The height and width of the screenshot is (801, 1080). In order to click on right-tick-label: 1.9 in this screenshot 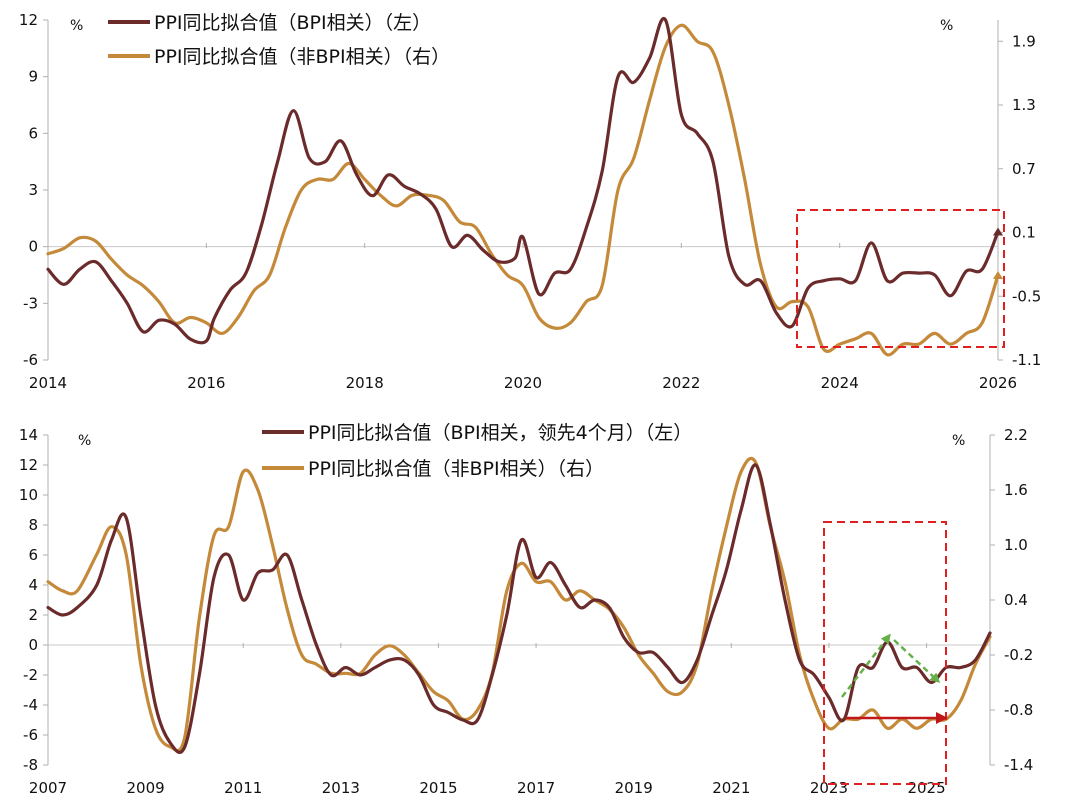, I will do `click(1024, 41)`.